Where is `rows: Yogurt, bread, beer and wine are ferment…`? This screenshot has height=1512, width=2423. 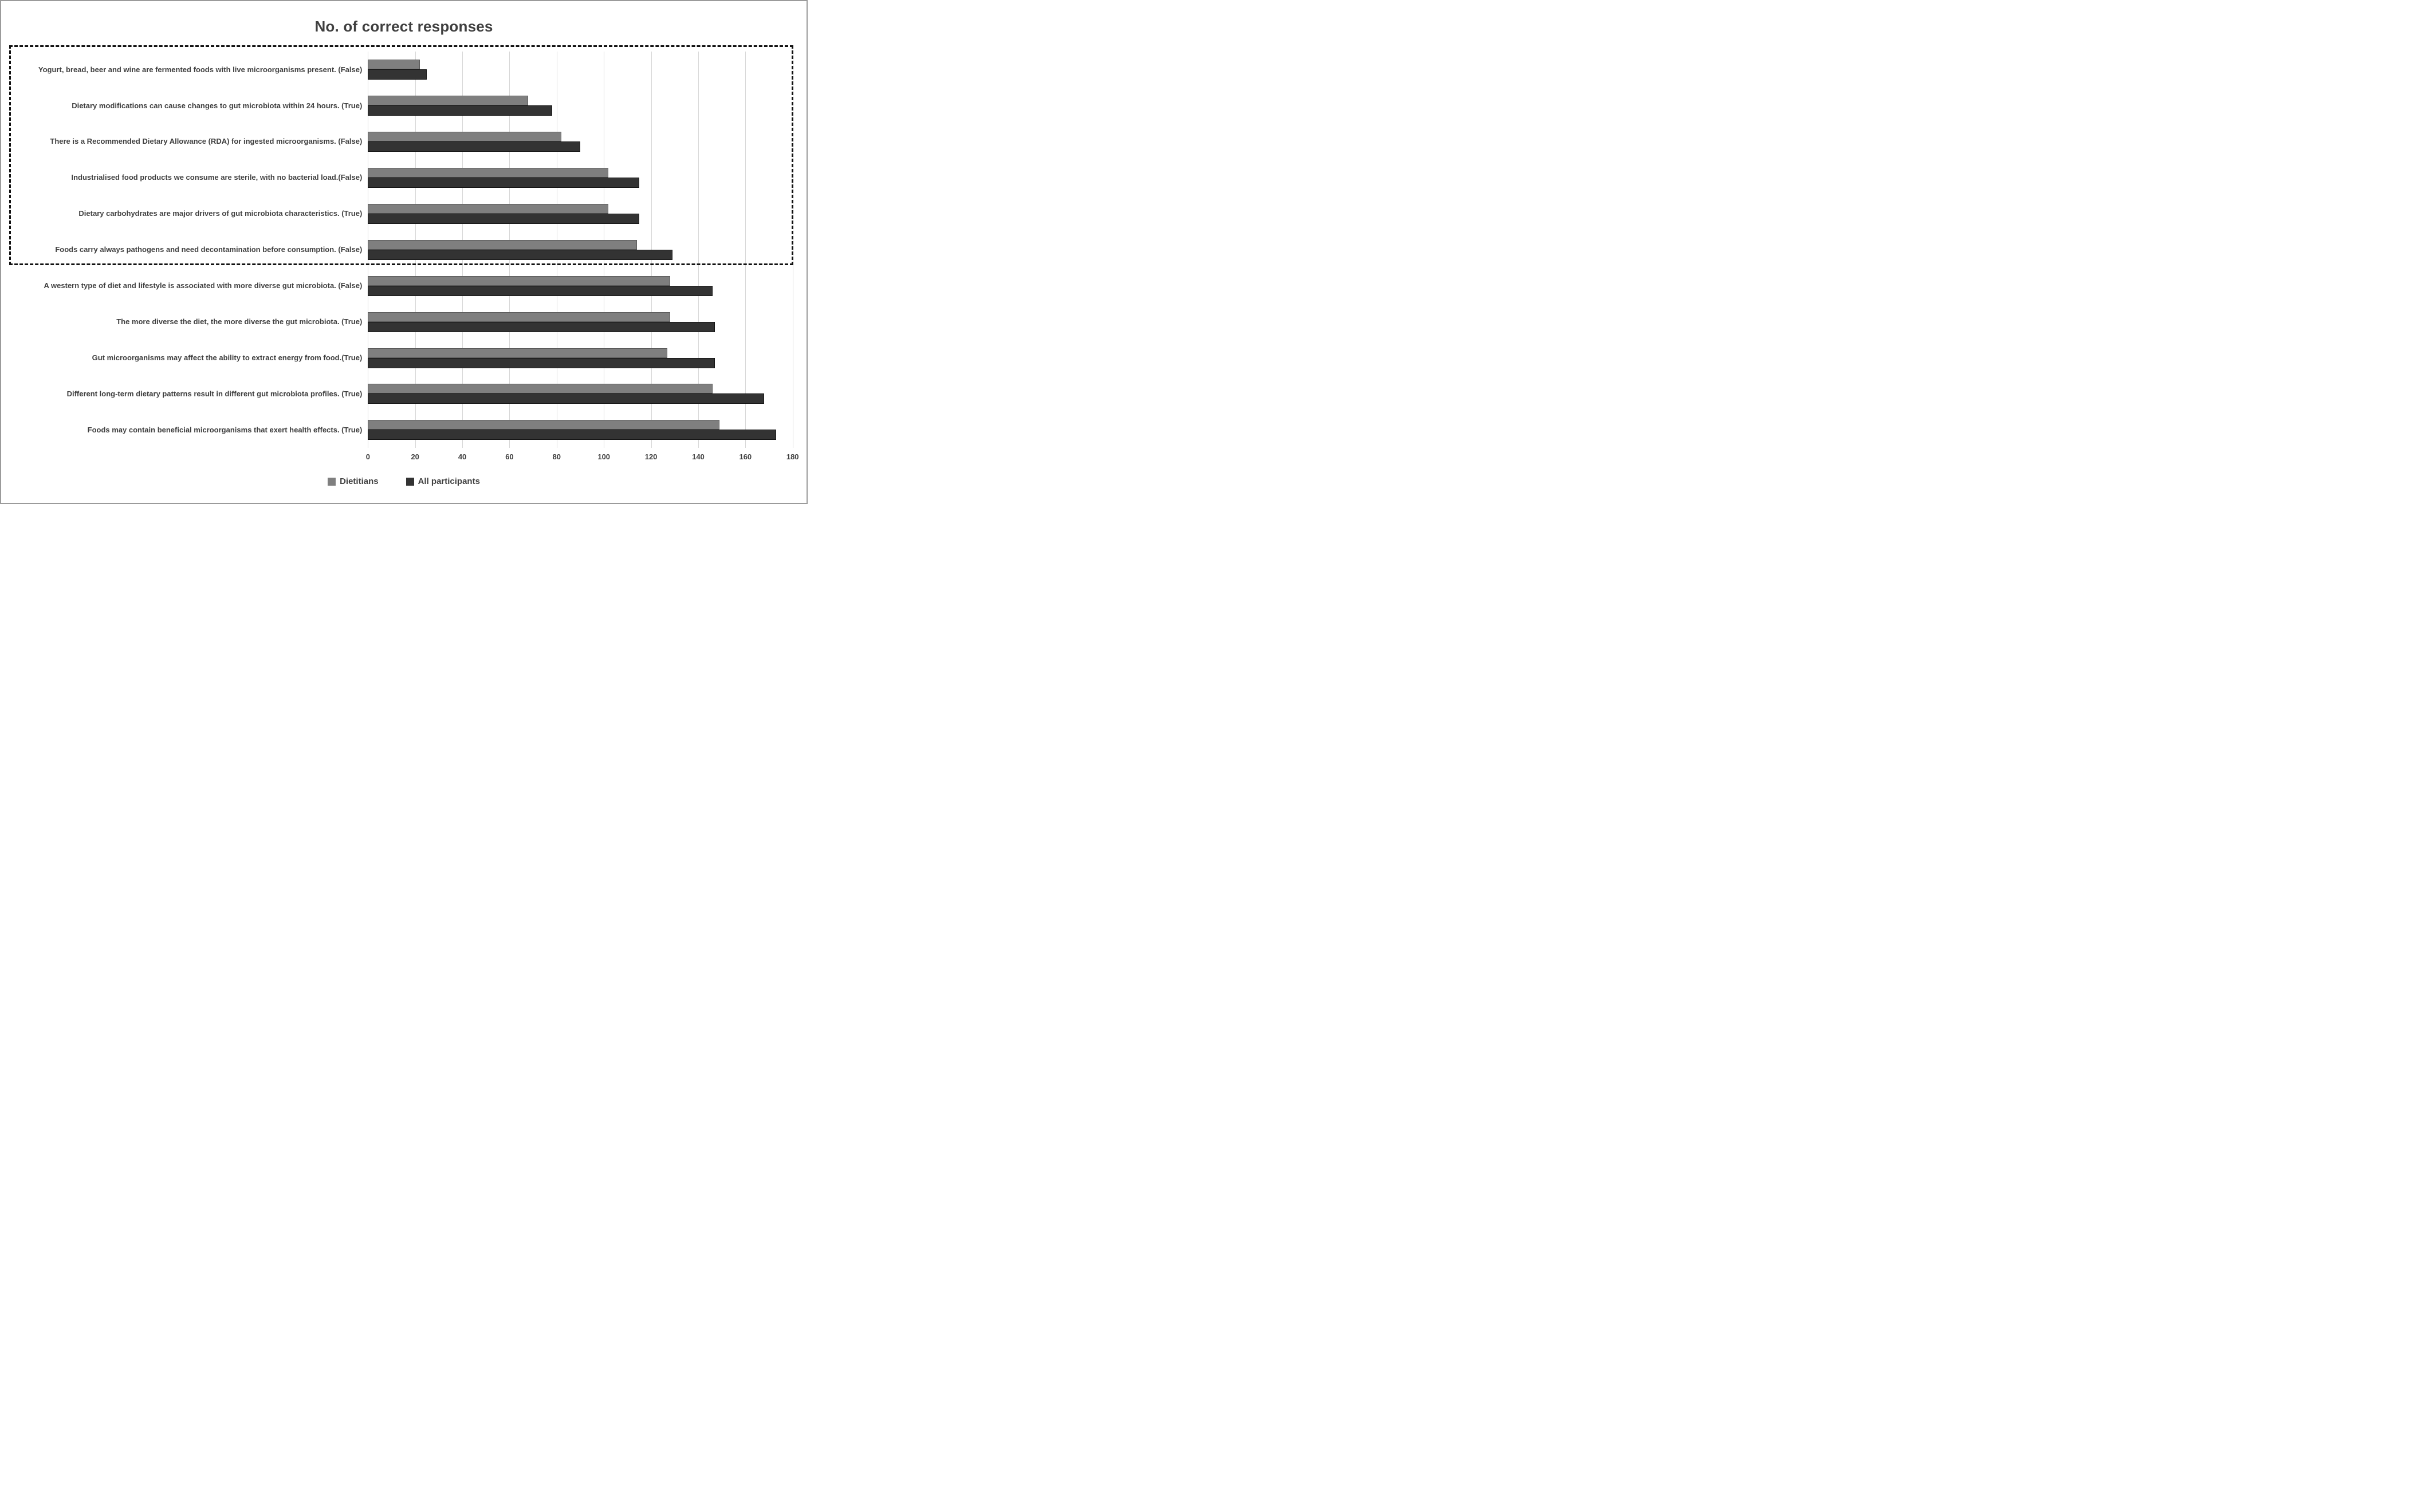 rows: Yogurt, bread, beer and wine are ferment… is located at coordinates (400, 250).